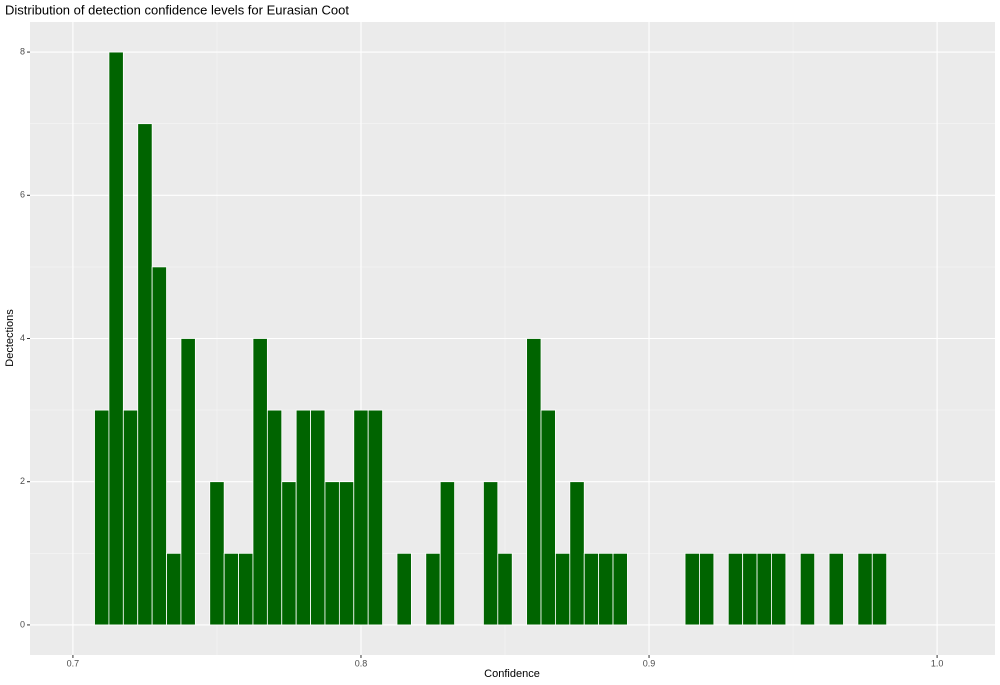 This screenshot has width=1000, height=685. Describe the element at coordinates (22, 338) in the screenshot. I see `y-tick-label: 4` at that location.